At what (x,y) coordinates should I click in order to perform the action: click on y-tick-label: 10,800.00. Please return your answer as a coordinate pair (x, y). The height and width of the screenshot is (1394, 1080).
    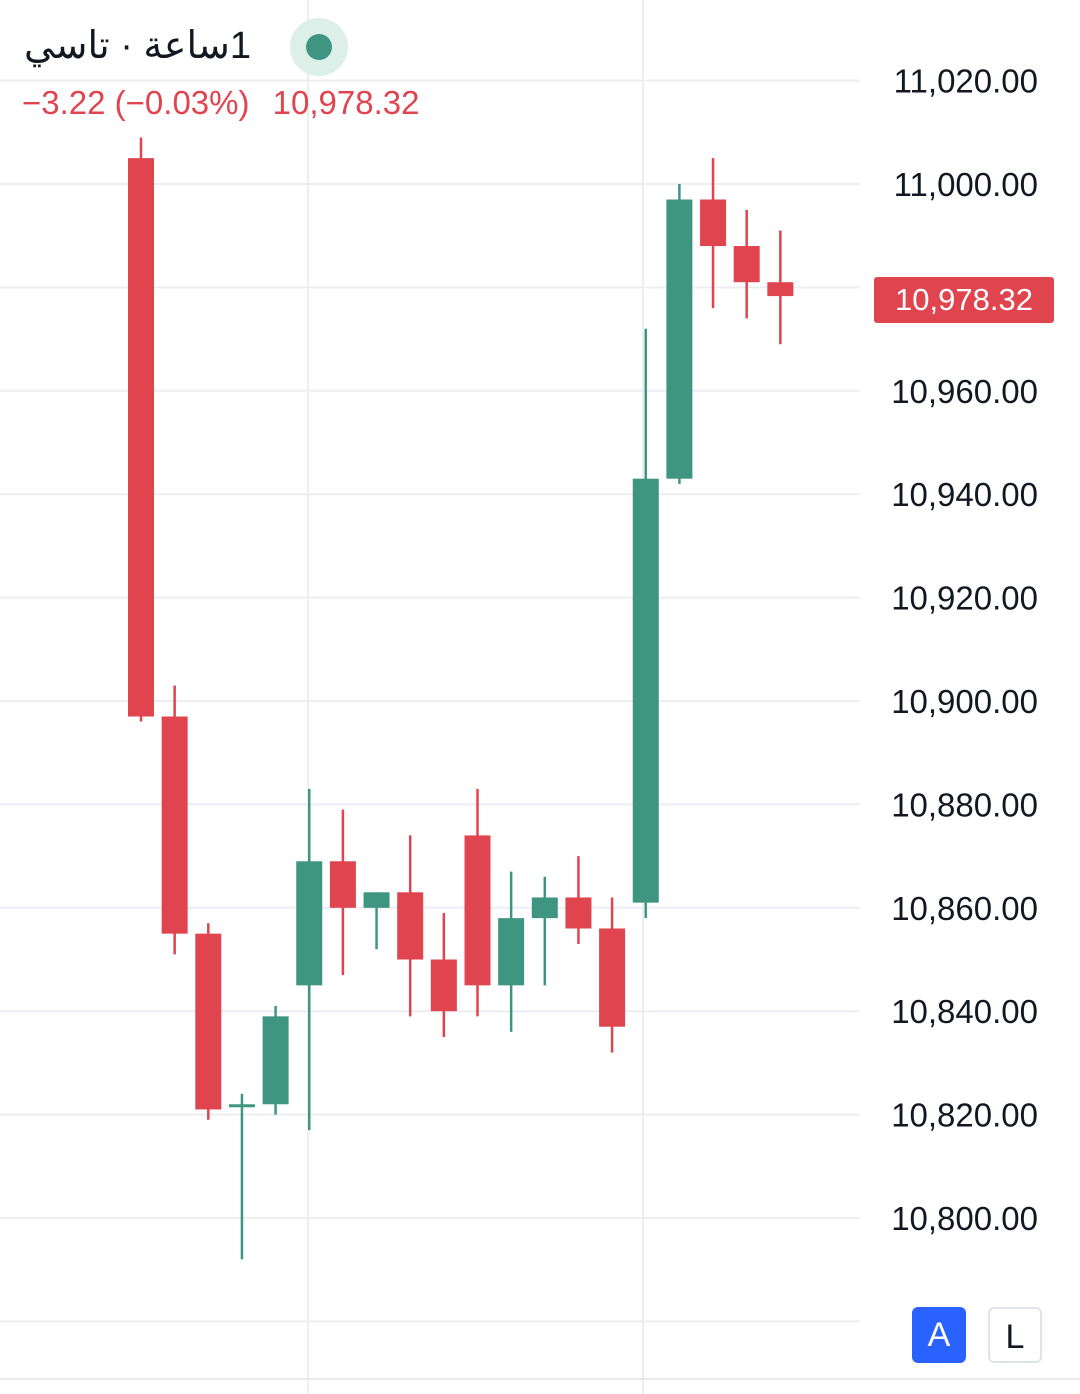
    Looking at the image, I should click on (964, 1218).